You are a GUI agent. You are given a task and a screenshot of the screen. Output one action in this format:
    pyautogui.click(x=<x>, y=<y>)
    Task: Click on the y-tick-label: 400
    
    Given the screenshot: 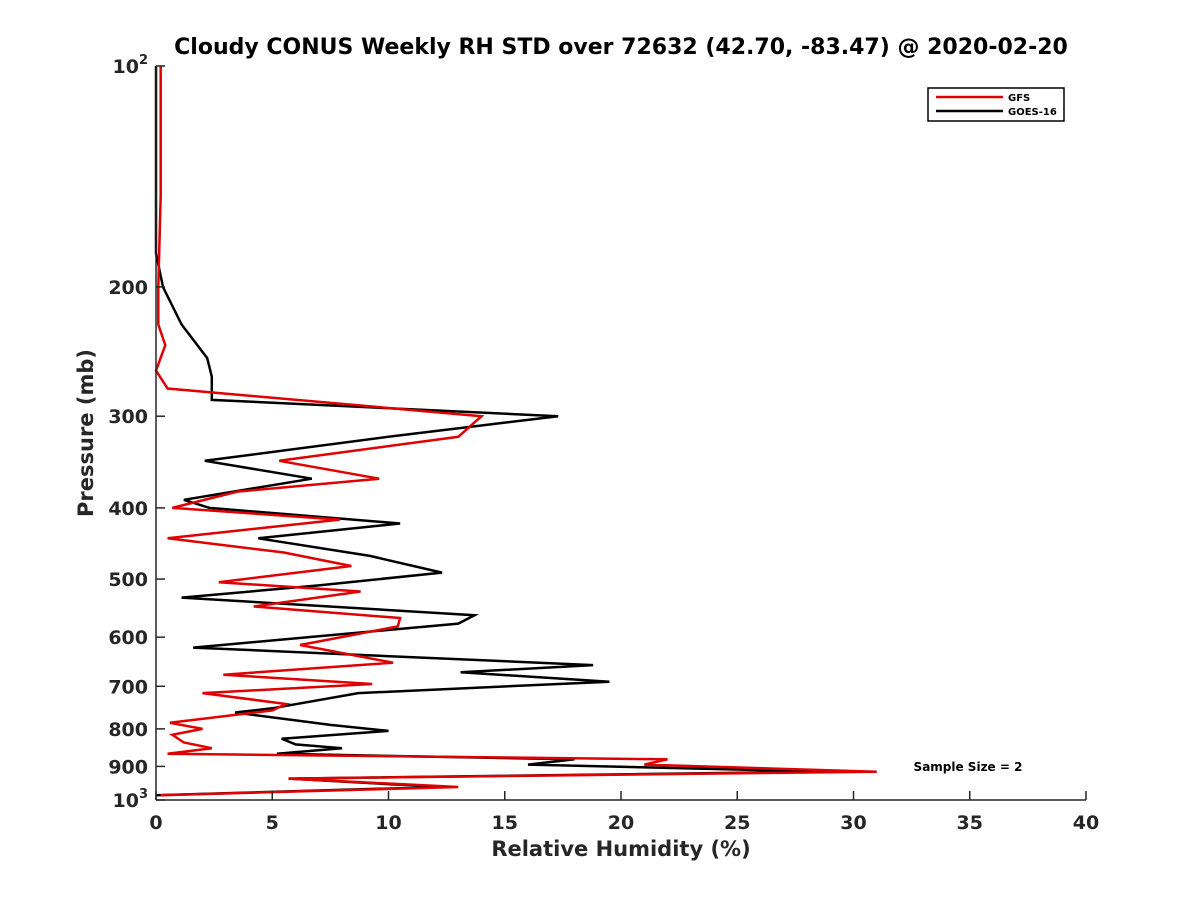 What is the action you would take?
    pyautogui.click(x=128, y=509)
    